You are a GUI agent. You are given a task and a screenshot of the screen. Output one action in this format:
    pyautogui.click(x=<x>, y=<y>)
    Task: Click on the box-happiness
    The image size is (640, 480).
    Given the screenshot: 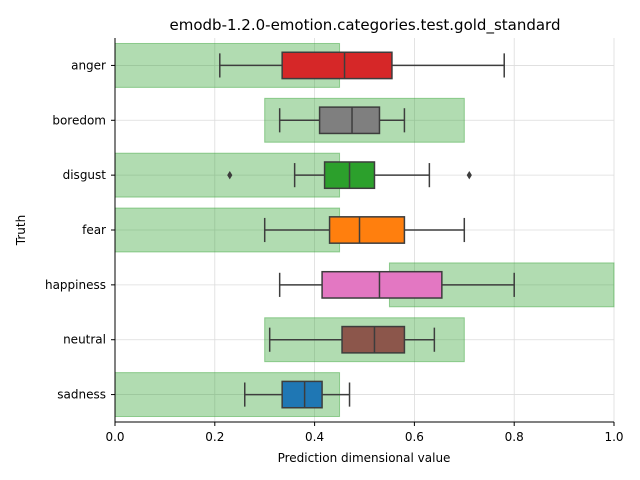 What is the action you would take?
    pyautogui.click(x=396, y=284)
    